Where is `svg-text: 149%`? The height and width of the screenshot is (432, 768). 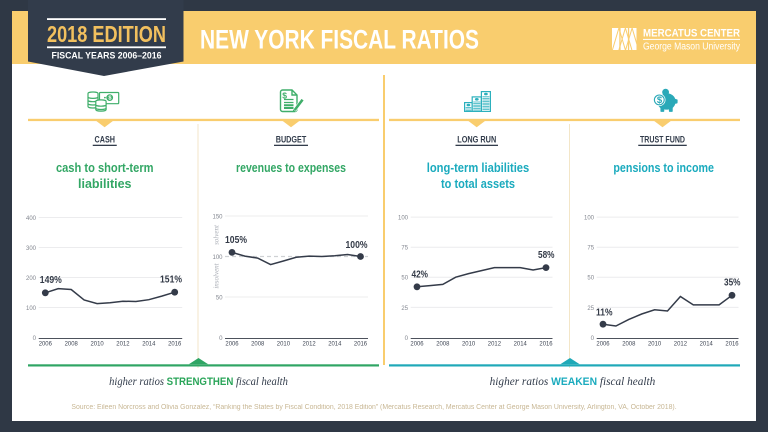
svg-text: 149% is located at coordinates (51, 280).